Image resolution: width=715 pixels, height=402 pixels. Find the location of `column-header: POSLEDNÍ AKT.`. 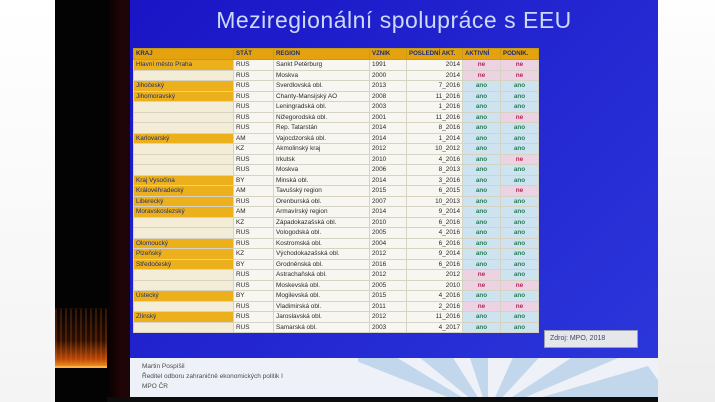

column-header: POSLEDNÍ AKT. is located at coordinates (434, 54).